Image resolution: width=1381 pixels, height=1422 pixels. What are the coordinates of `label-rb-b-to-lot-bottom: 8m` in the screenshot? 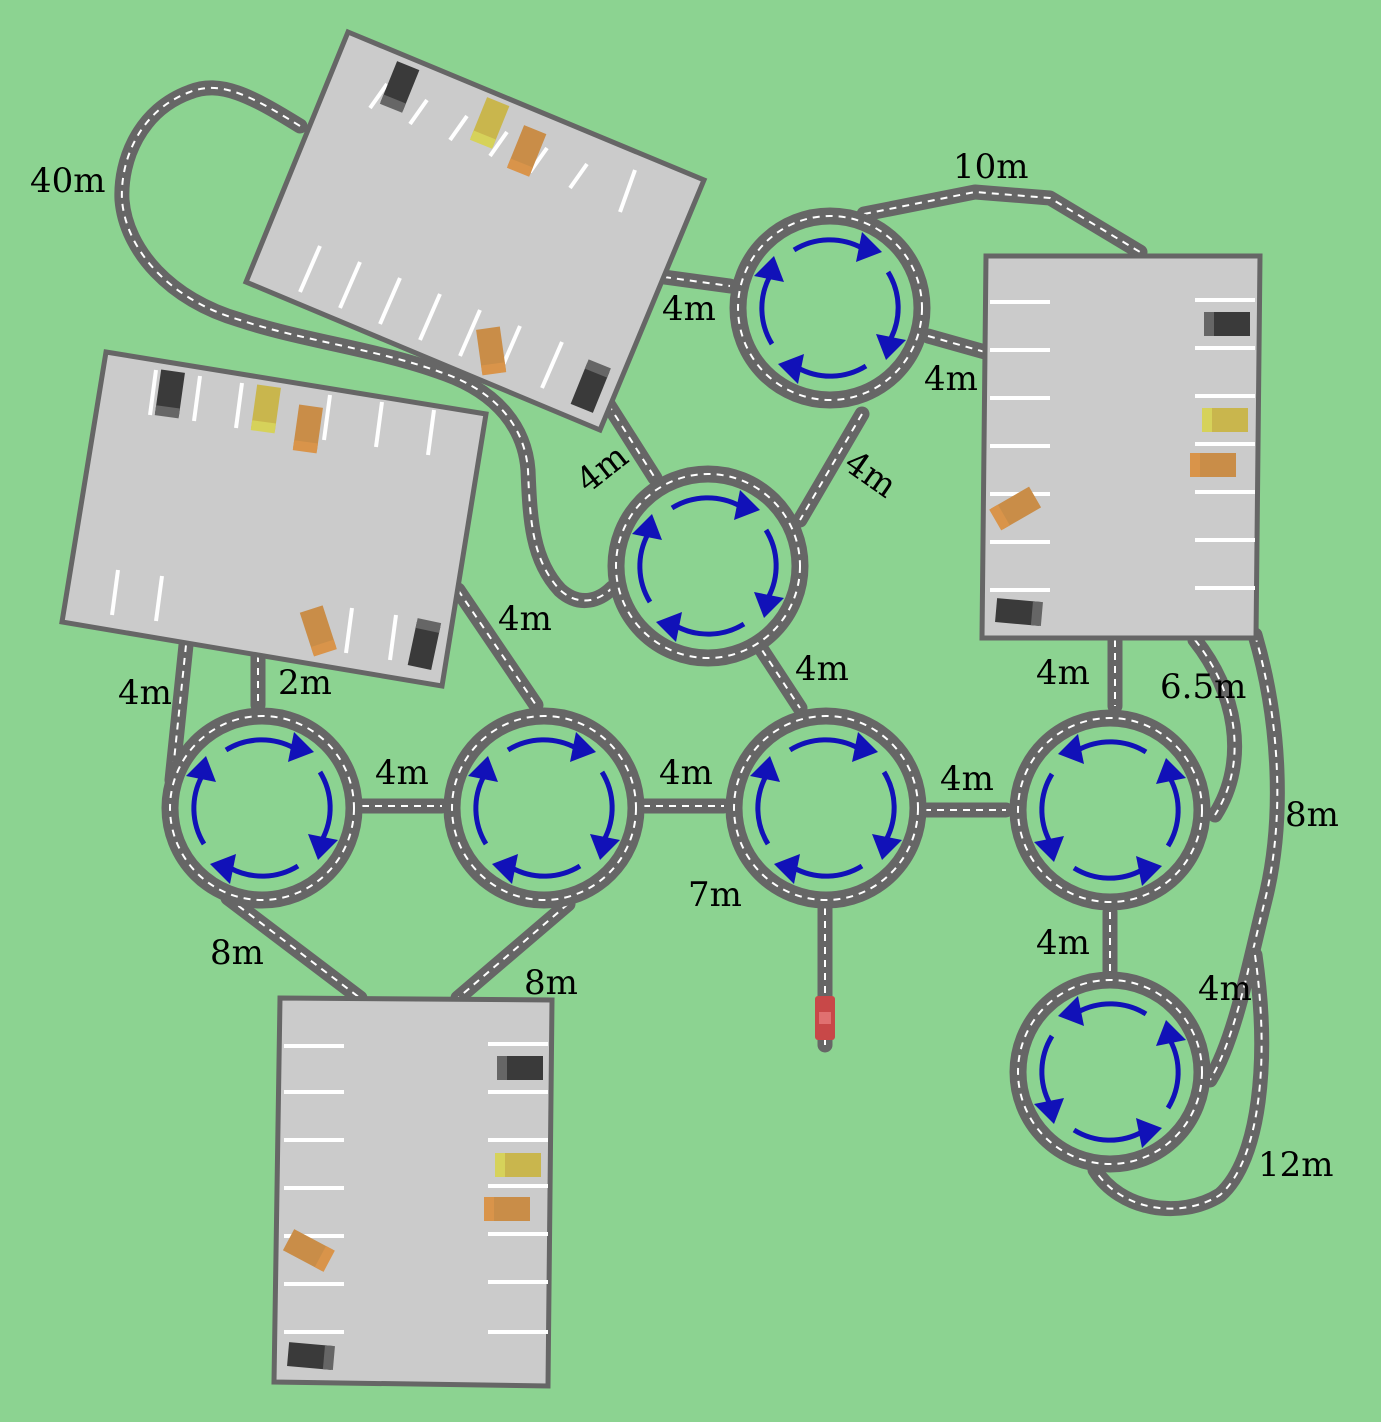 It's located at (551, 983).